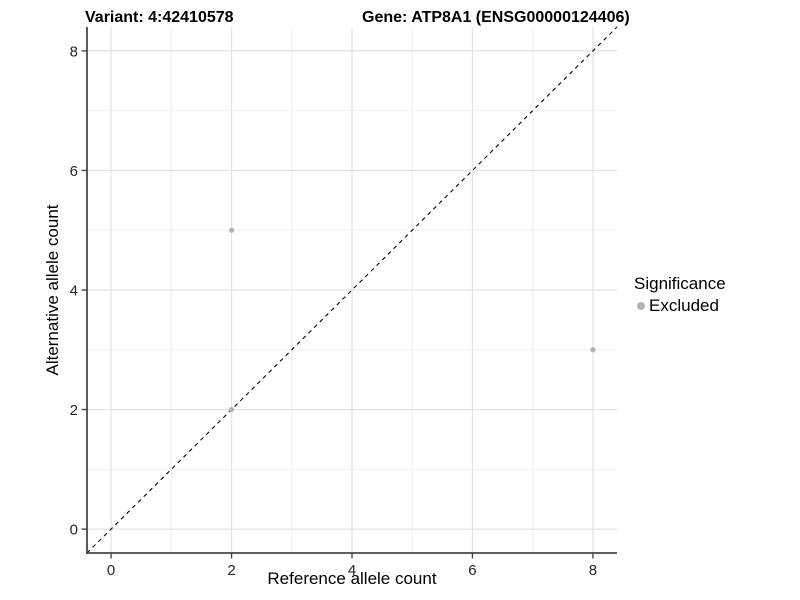 This screenshot has width=800, height=600. Describe the element at coordinates (74, 530) in the screenshot. I see `y-tick-label: 0` at that location.